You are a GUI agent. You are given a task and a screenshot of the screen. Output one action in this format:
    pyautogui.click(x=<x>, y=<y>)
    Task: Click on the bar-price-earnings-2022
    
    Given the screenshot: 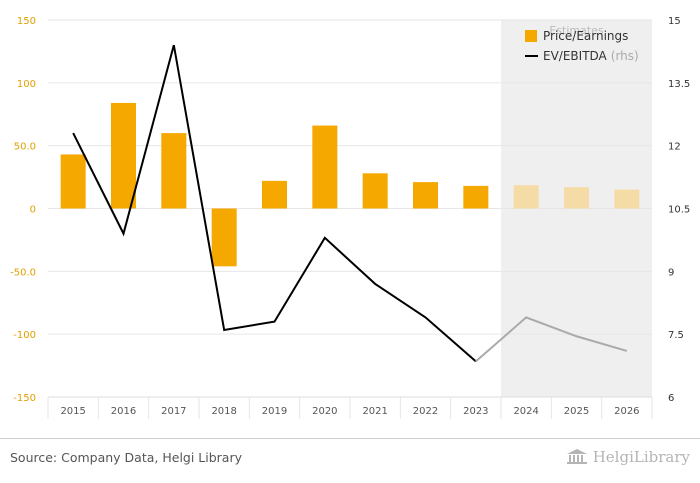 What is the action you would take?
    pyautogui.click(x=425, y=195)
    